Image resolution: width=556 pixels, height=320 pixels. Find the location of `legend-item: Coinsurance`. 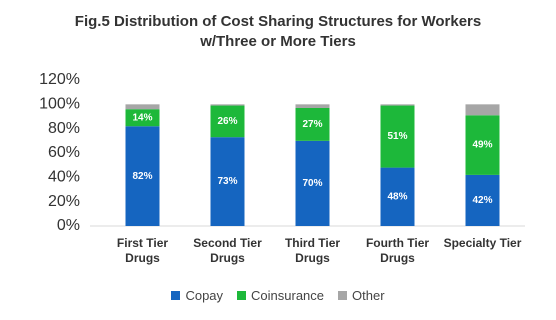

legend-item: Coinsurance is located at coordinates (280, 295).